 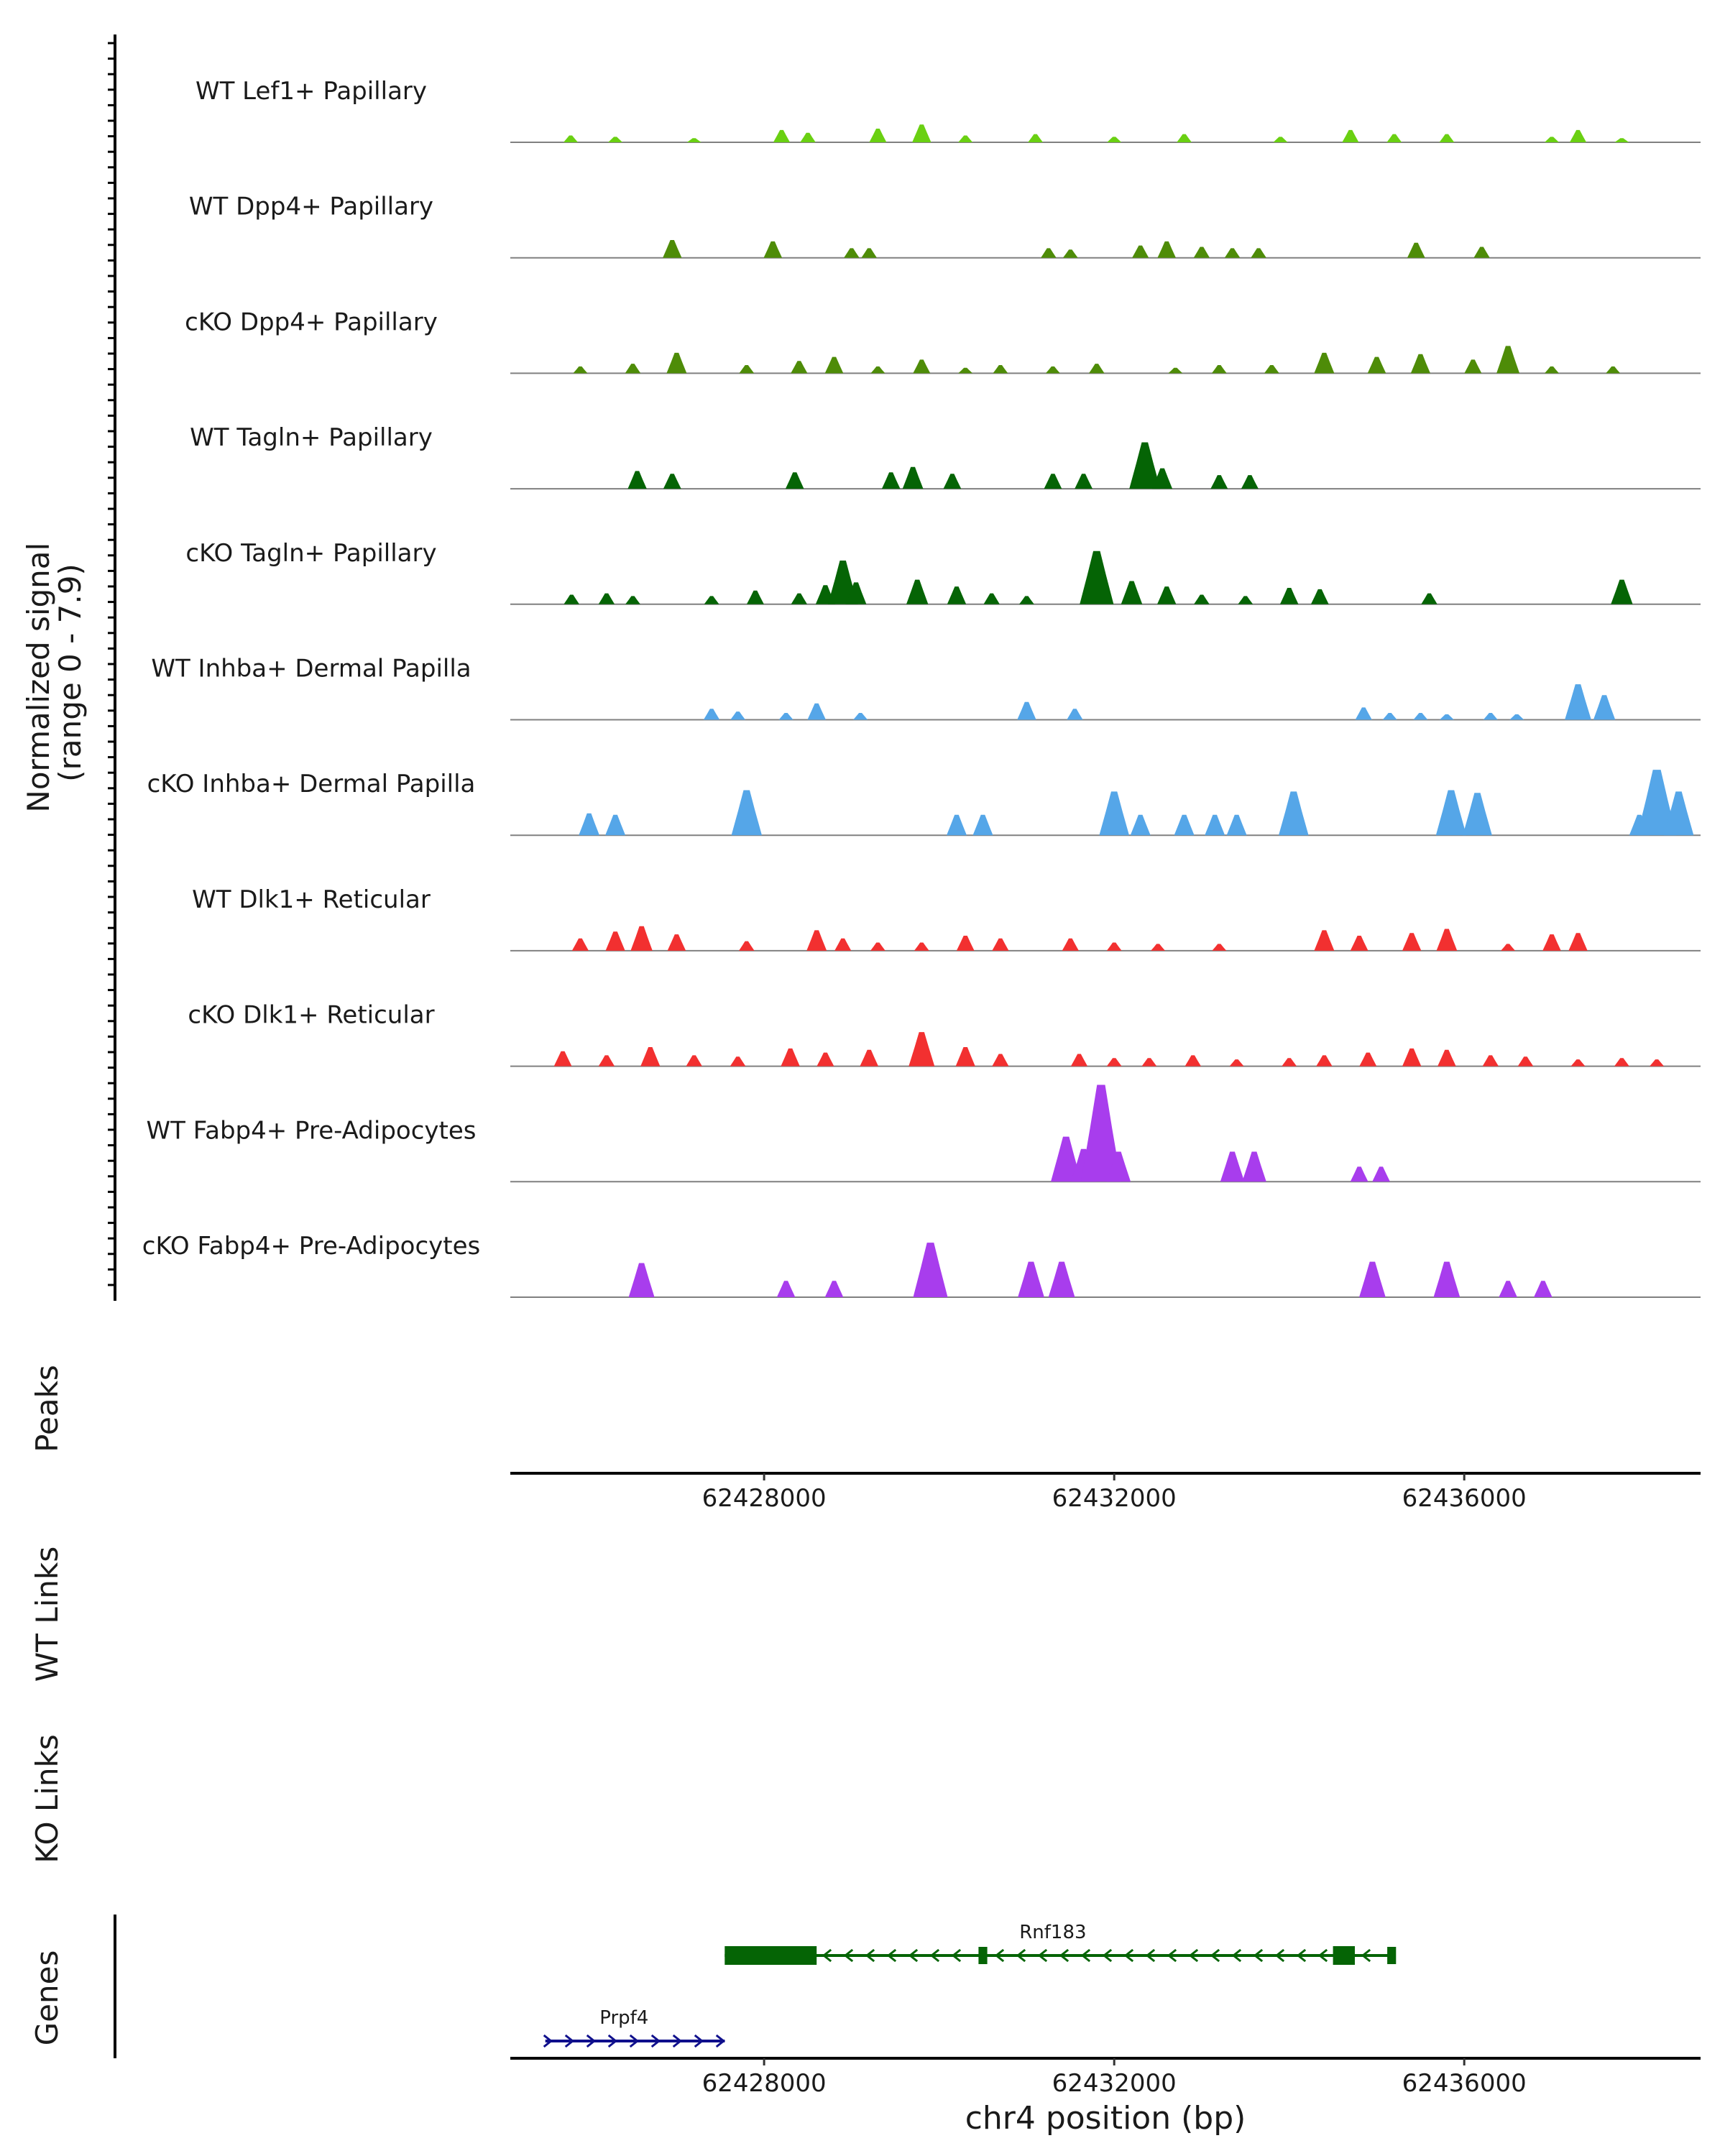 What do you see at coordinates (311, 207) in the screenshot?
I see `track-label: WT Dpp4+ Papillary` at bounding box center [311, 207].